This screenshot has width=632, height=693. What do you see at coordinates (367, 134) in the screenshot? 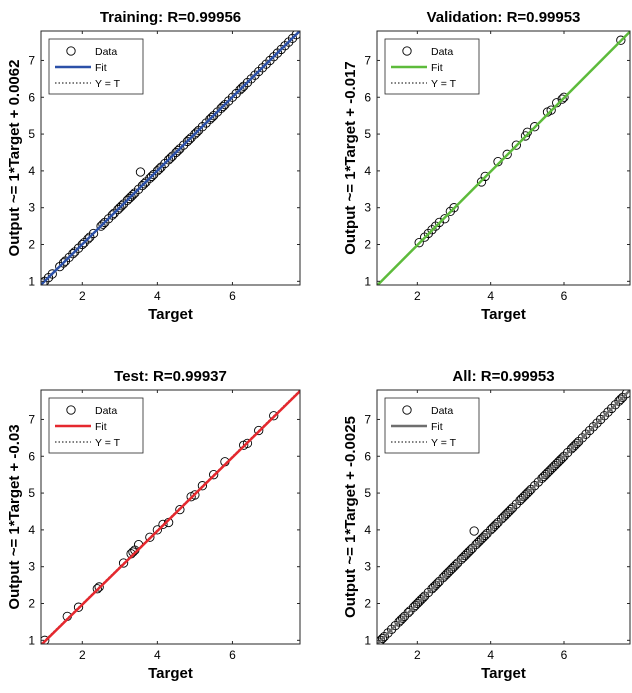
I see `y-tick-label: 5` at bounding box center [367, 134].